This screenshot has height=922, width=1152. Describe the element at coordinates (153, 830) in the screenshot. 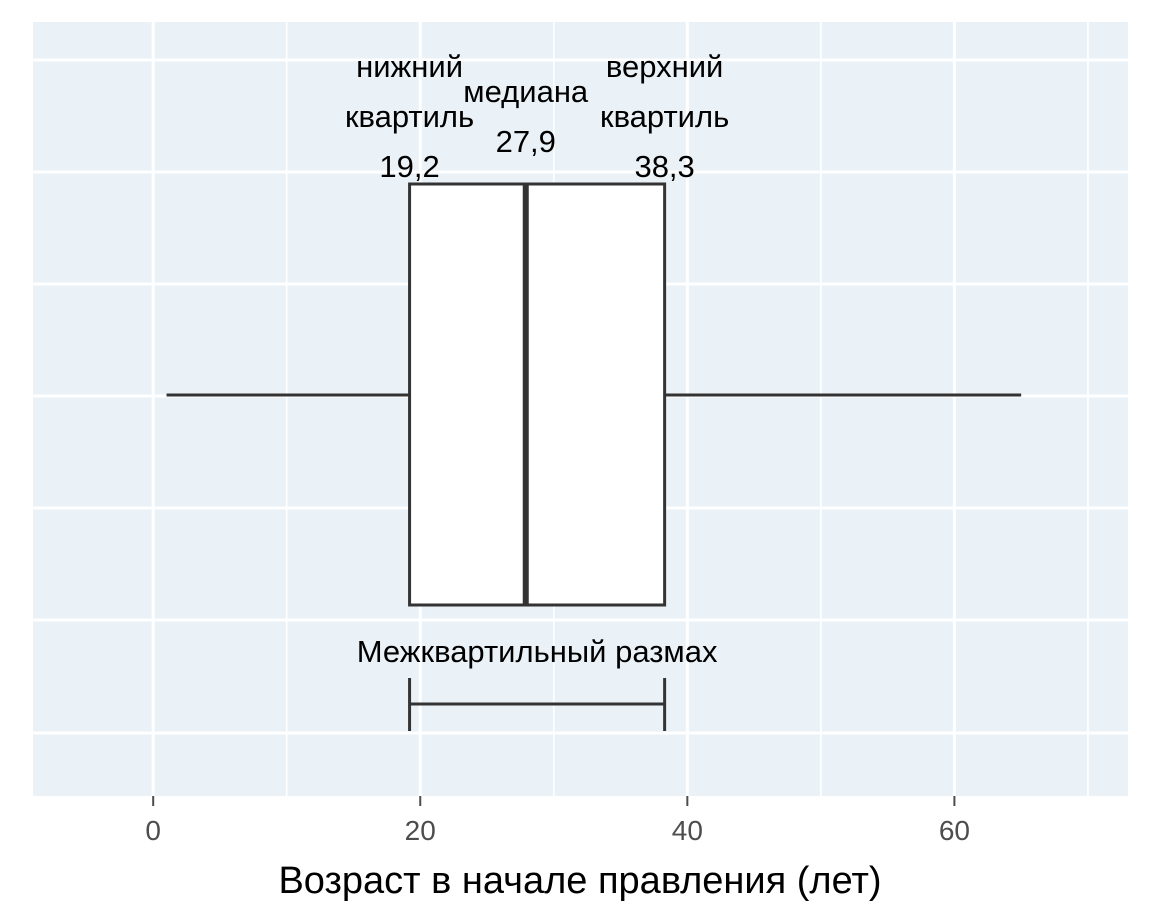

I see `x-tick-label: 0` at that location.